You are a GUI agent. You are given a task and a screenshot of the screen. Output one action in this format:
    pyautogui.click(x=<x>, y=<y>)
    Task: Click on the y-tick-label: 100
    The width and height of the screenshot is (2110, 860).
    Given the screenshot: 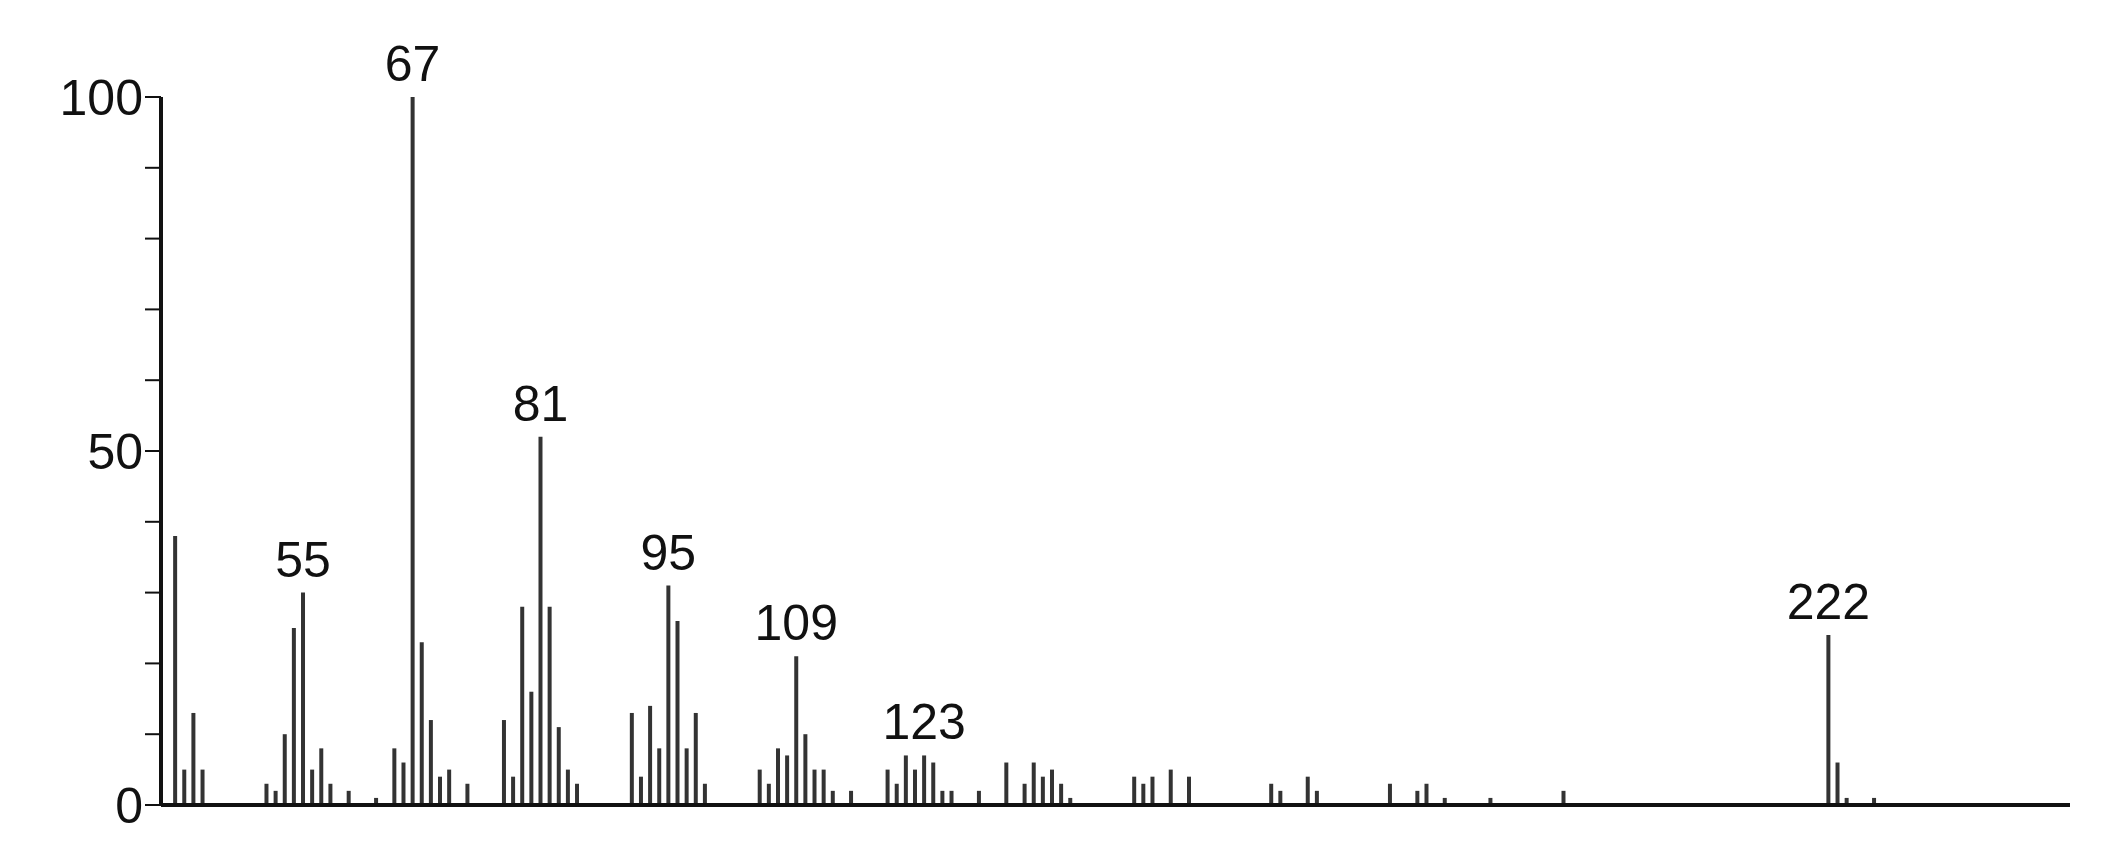 What is the action you would take?
    pyautogui.click(x=101, y=97)
    